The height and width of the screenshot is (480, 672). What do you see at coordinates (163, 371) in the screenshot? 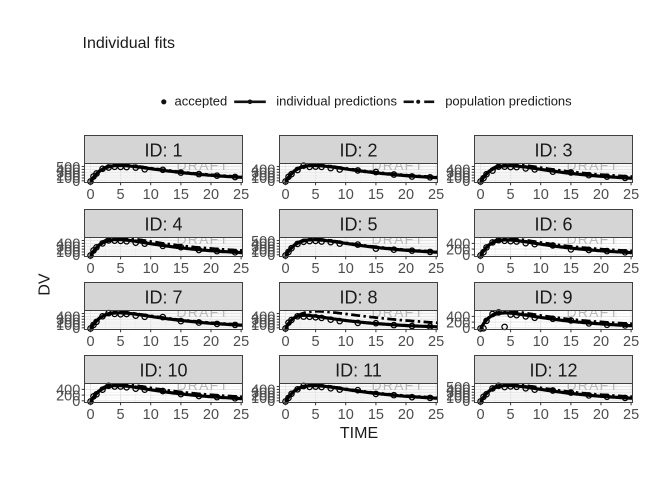
I see `svg-text: ID: 10` at bounding box center [163, 371].